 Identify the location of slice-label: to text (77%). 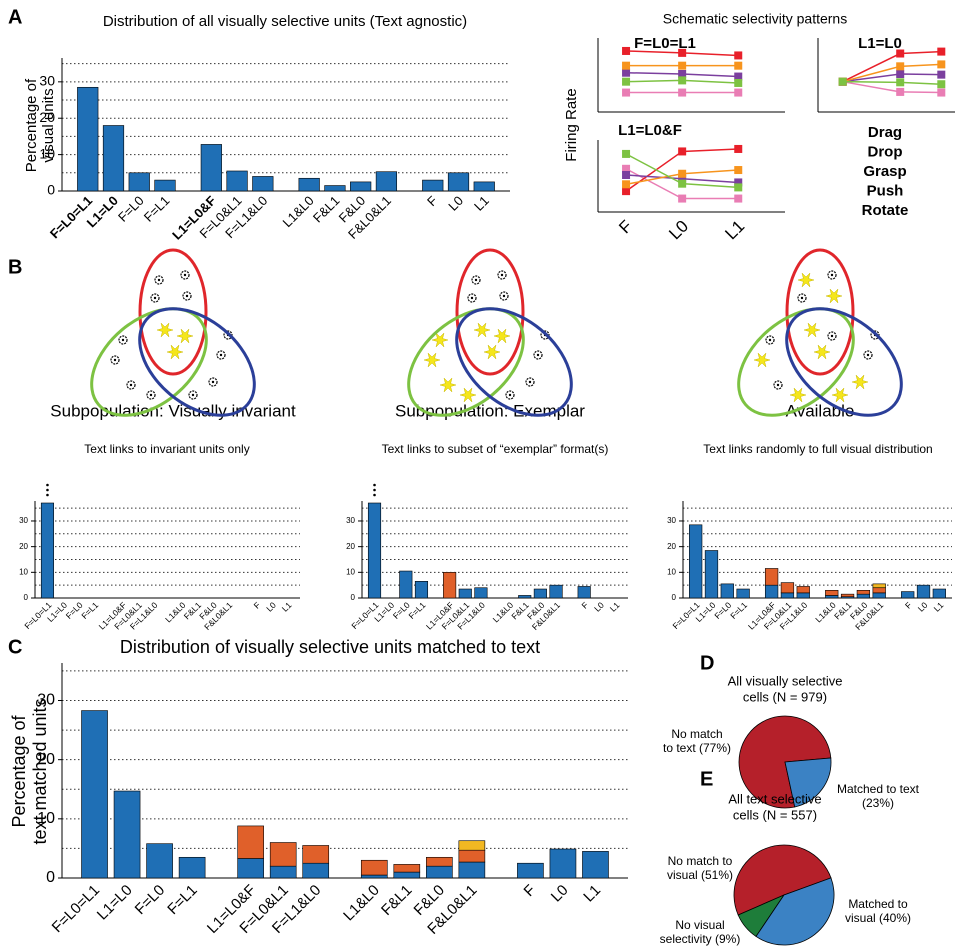
(697, 748).